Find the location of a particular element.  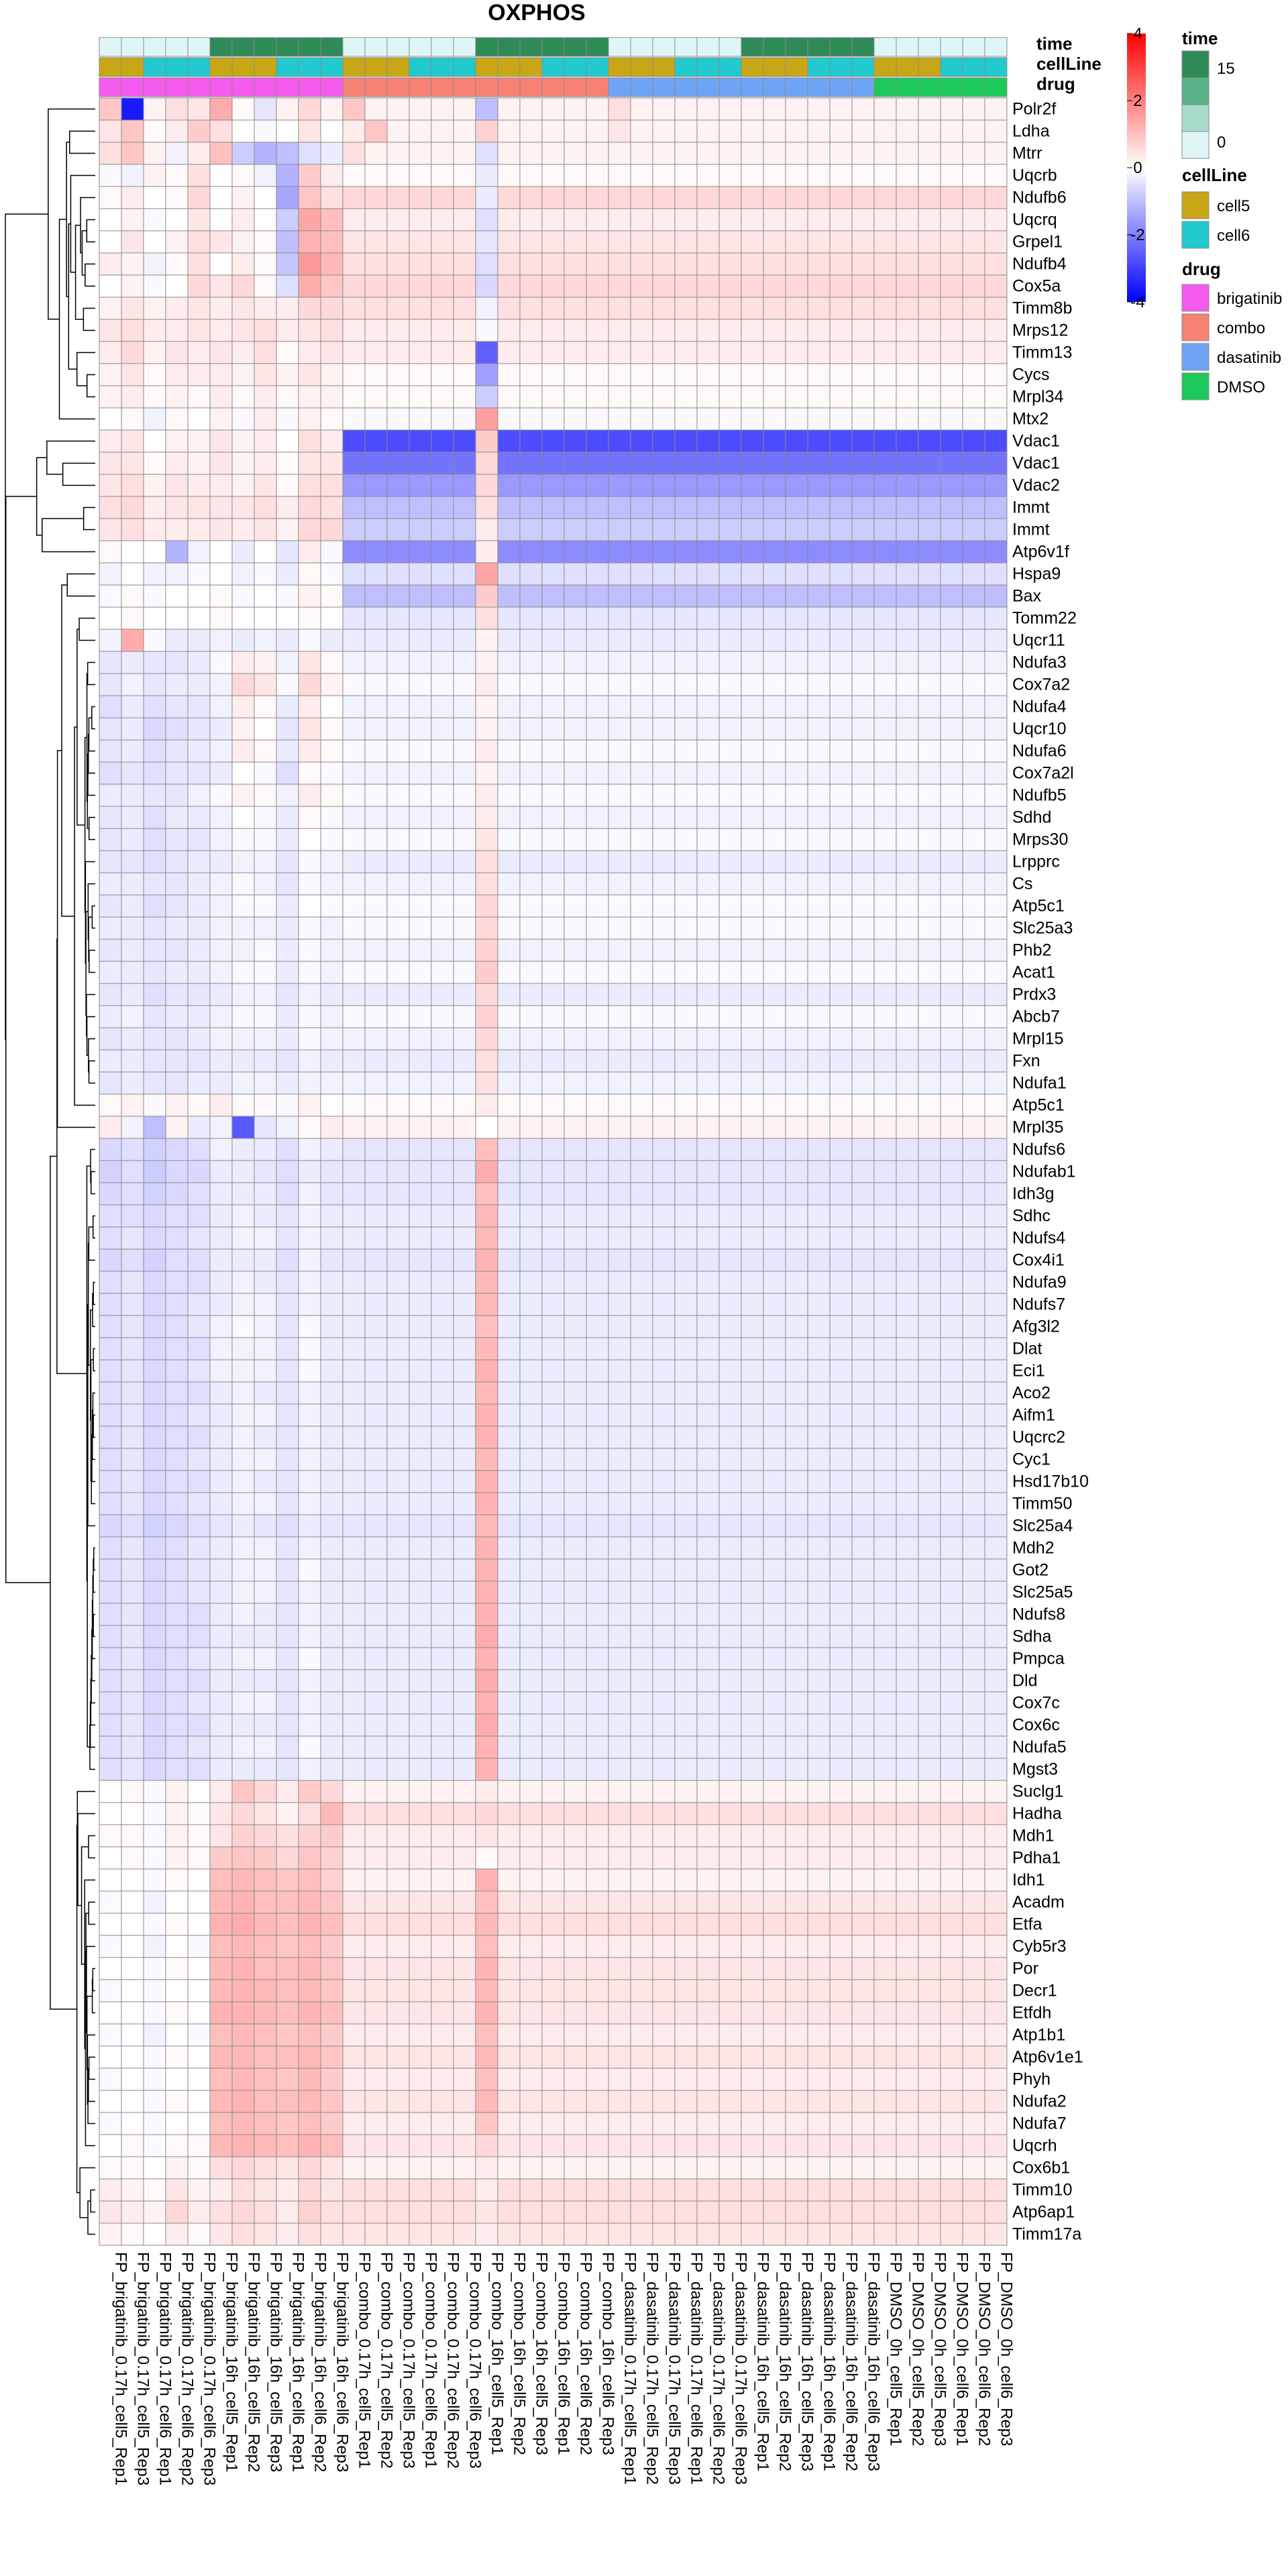

dendrogram-branch is located at coordinates (78, 474).